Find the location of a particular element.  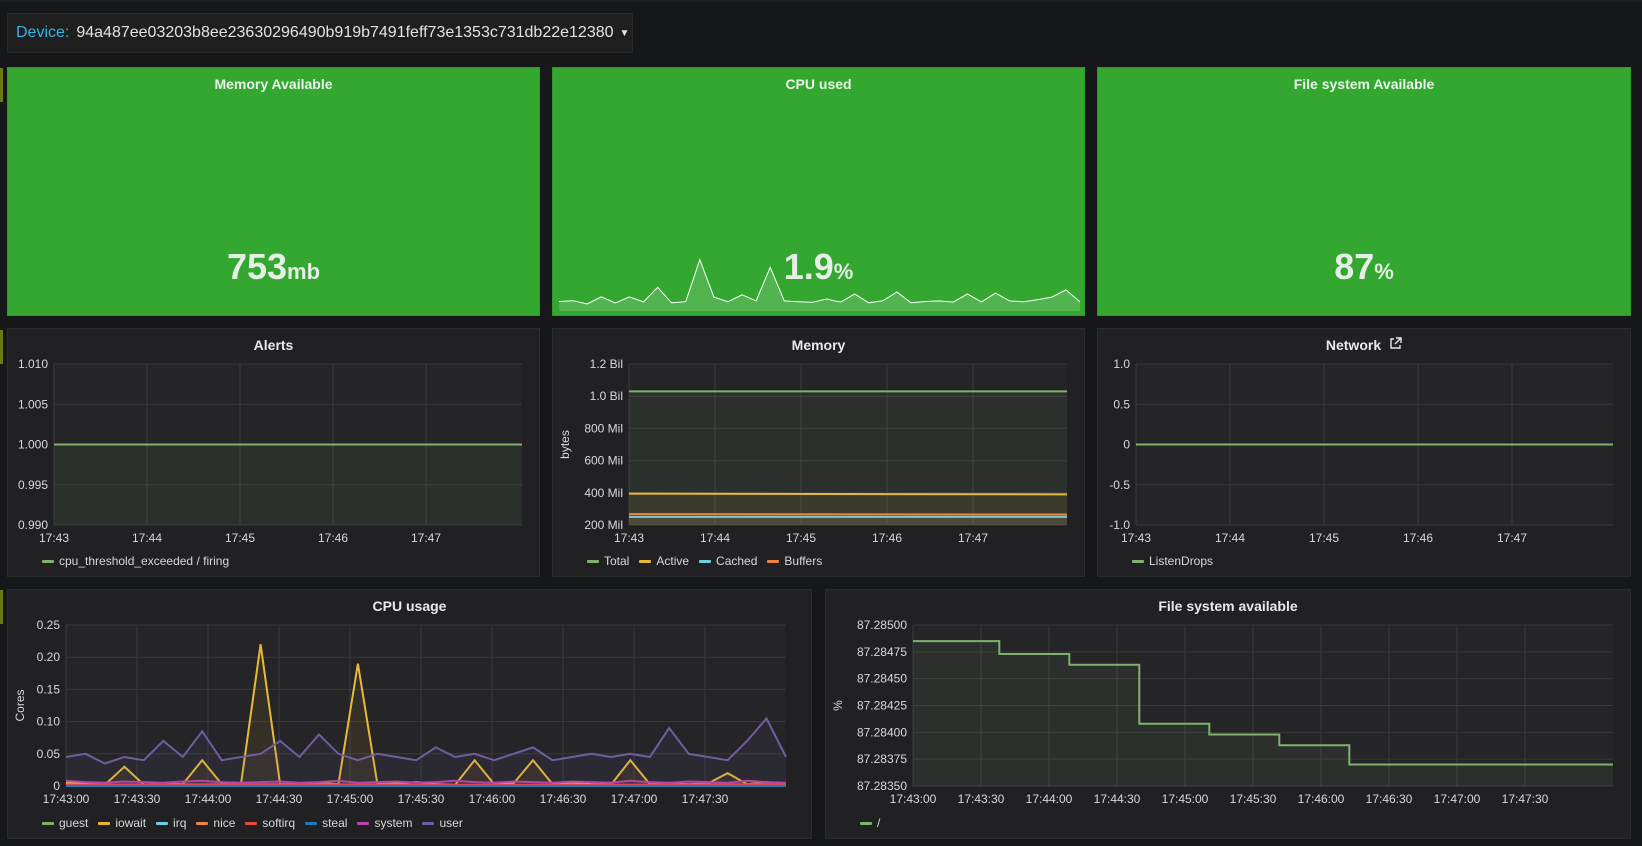

panel-title: File system available is located at coordinates (1228, 606).